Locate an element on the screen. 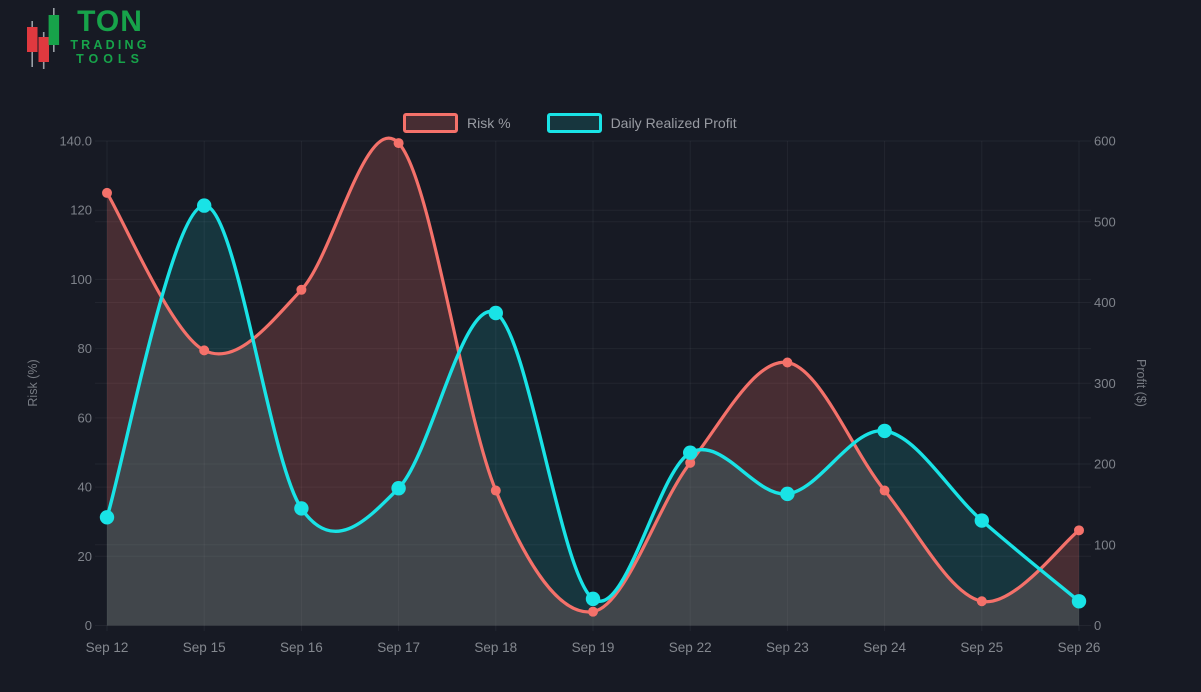 The height and width of the screenshot is (692, 1201). x-axis-tick: Sep 16 is located at coordinates (301, 647).